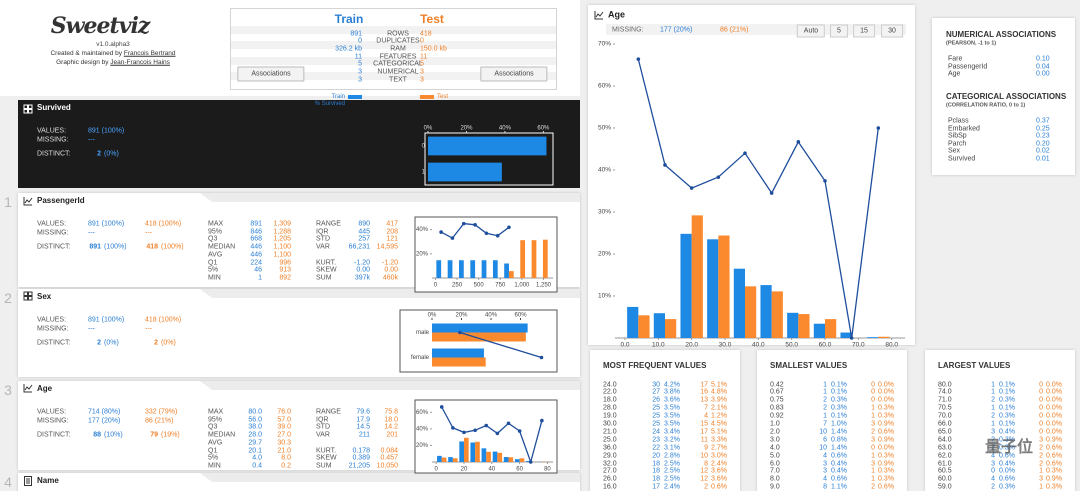 This screenshot has height=491, width=1080. I want to click on stat-test: 996, so click(285, 262).